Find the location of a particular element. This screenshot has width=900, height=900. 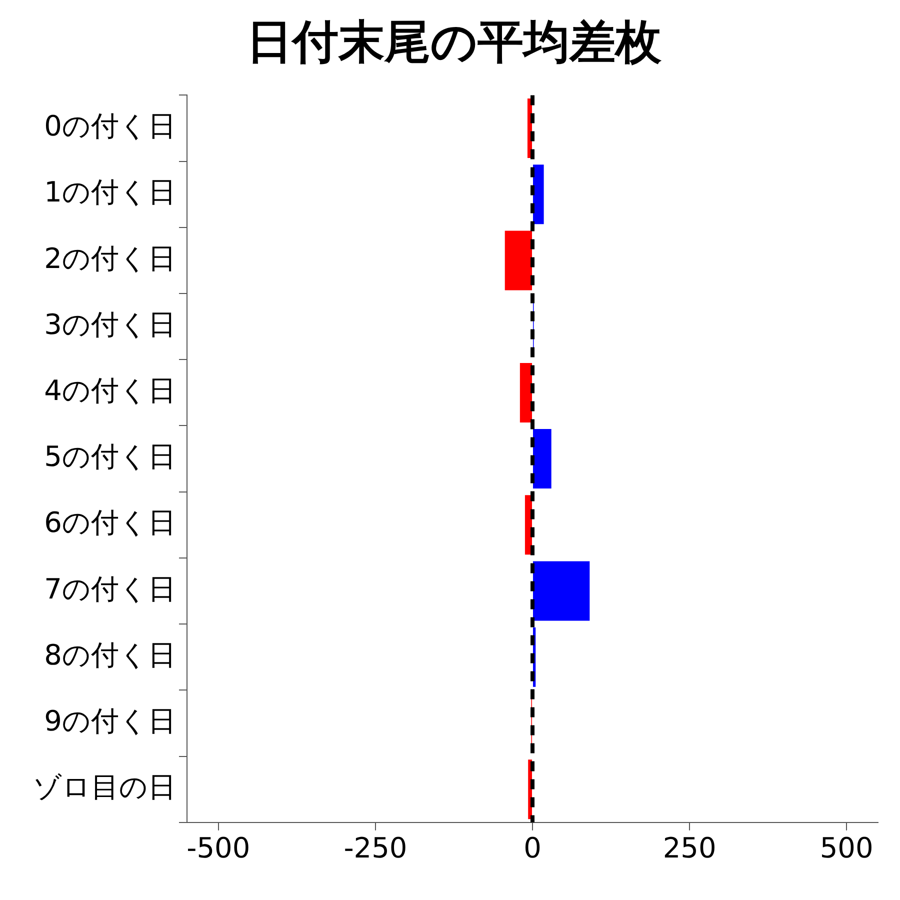

y-tick-label: 1の付く日 is located at coordinates (110, 192).